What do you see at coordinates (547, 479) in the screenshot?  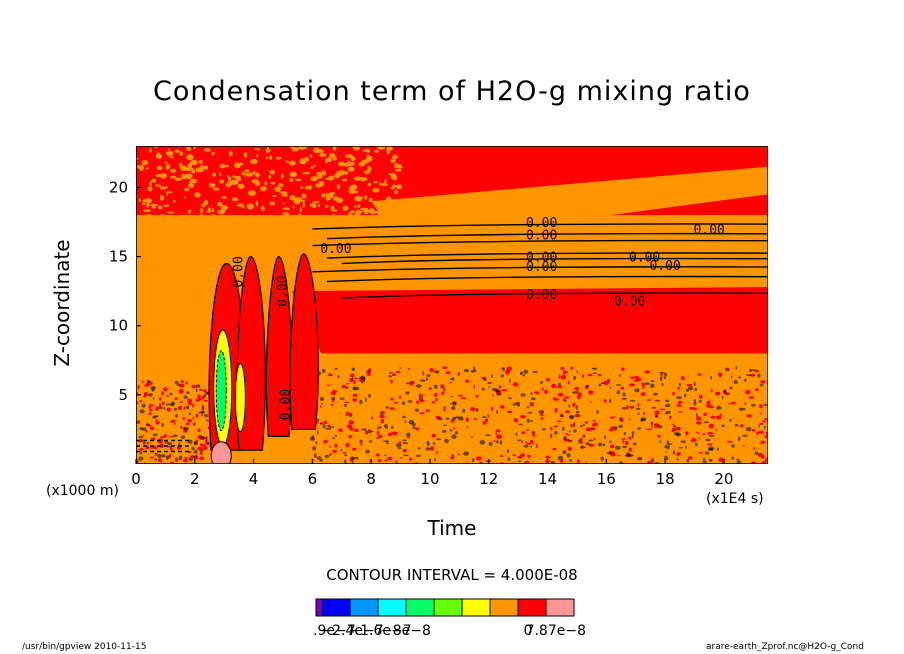 I see `x-tick-label: 14` at bounding box center [547, 479].